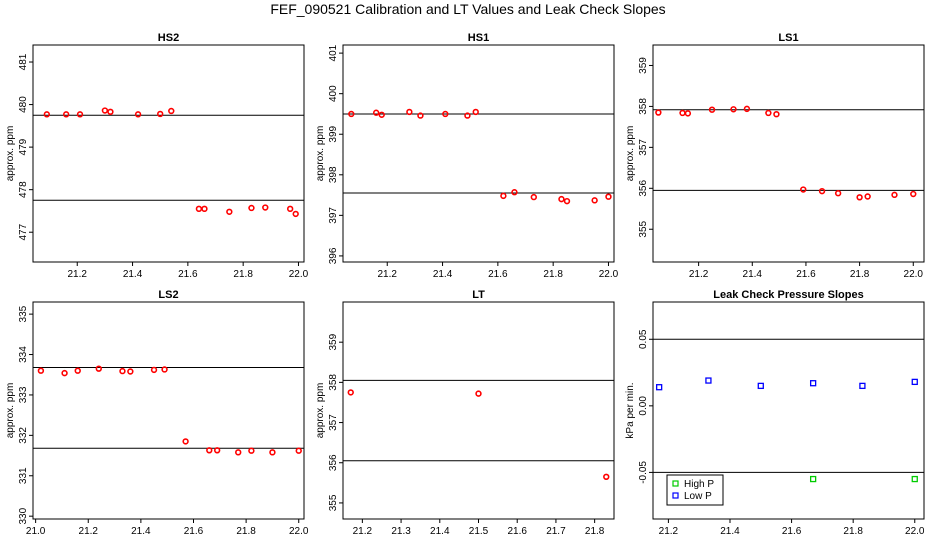  What do you see at coordinates (168, 295) in the screenshot?
I see `panel-title: LS2` at bounding box center [168, 295].